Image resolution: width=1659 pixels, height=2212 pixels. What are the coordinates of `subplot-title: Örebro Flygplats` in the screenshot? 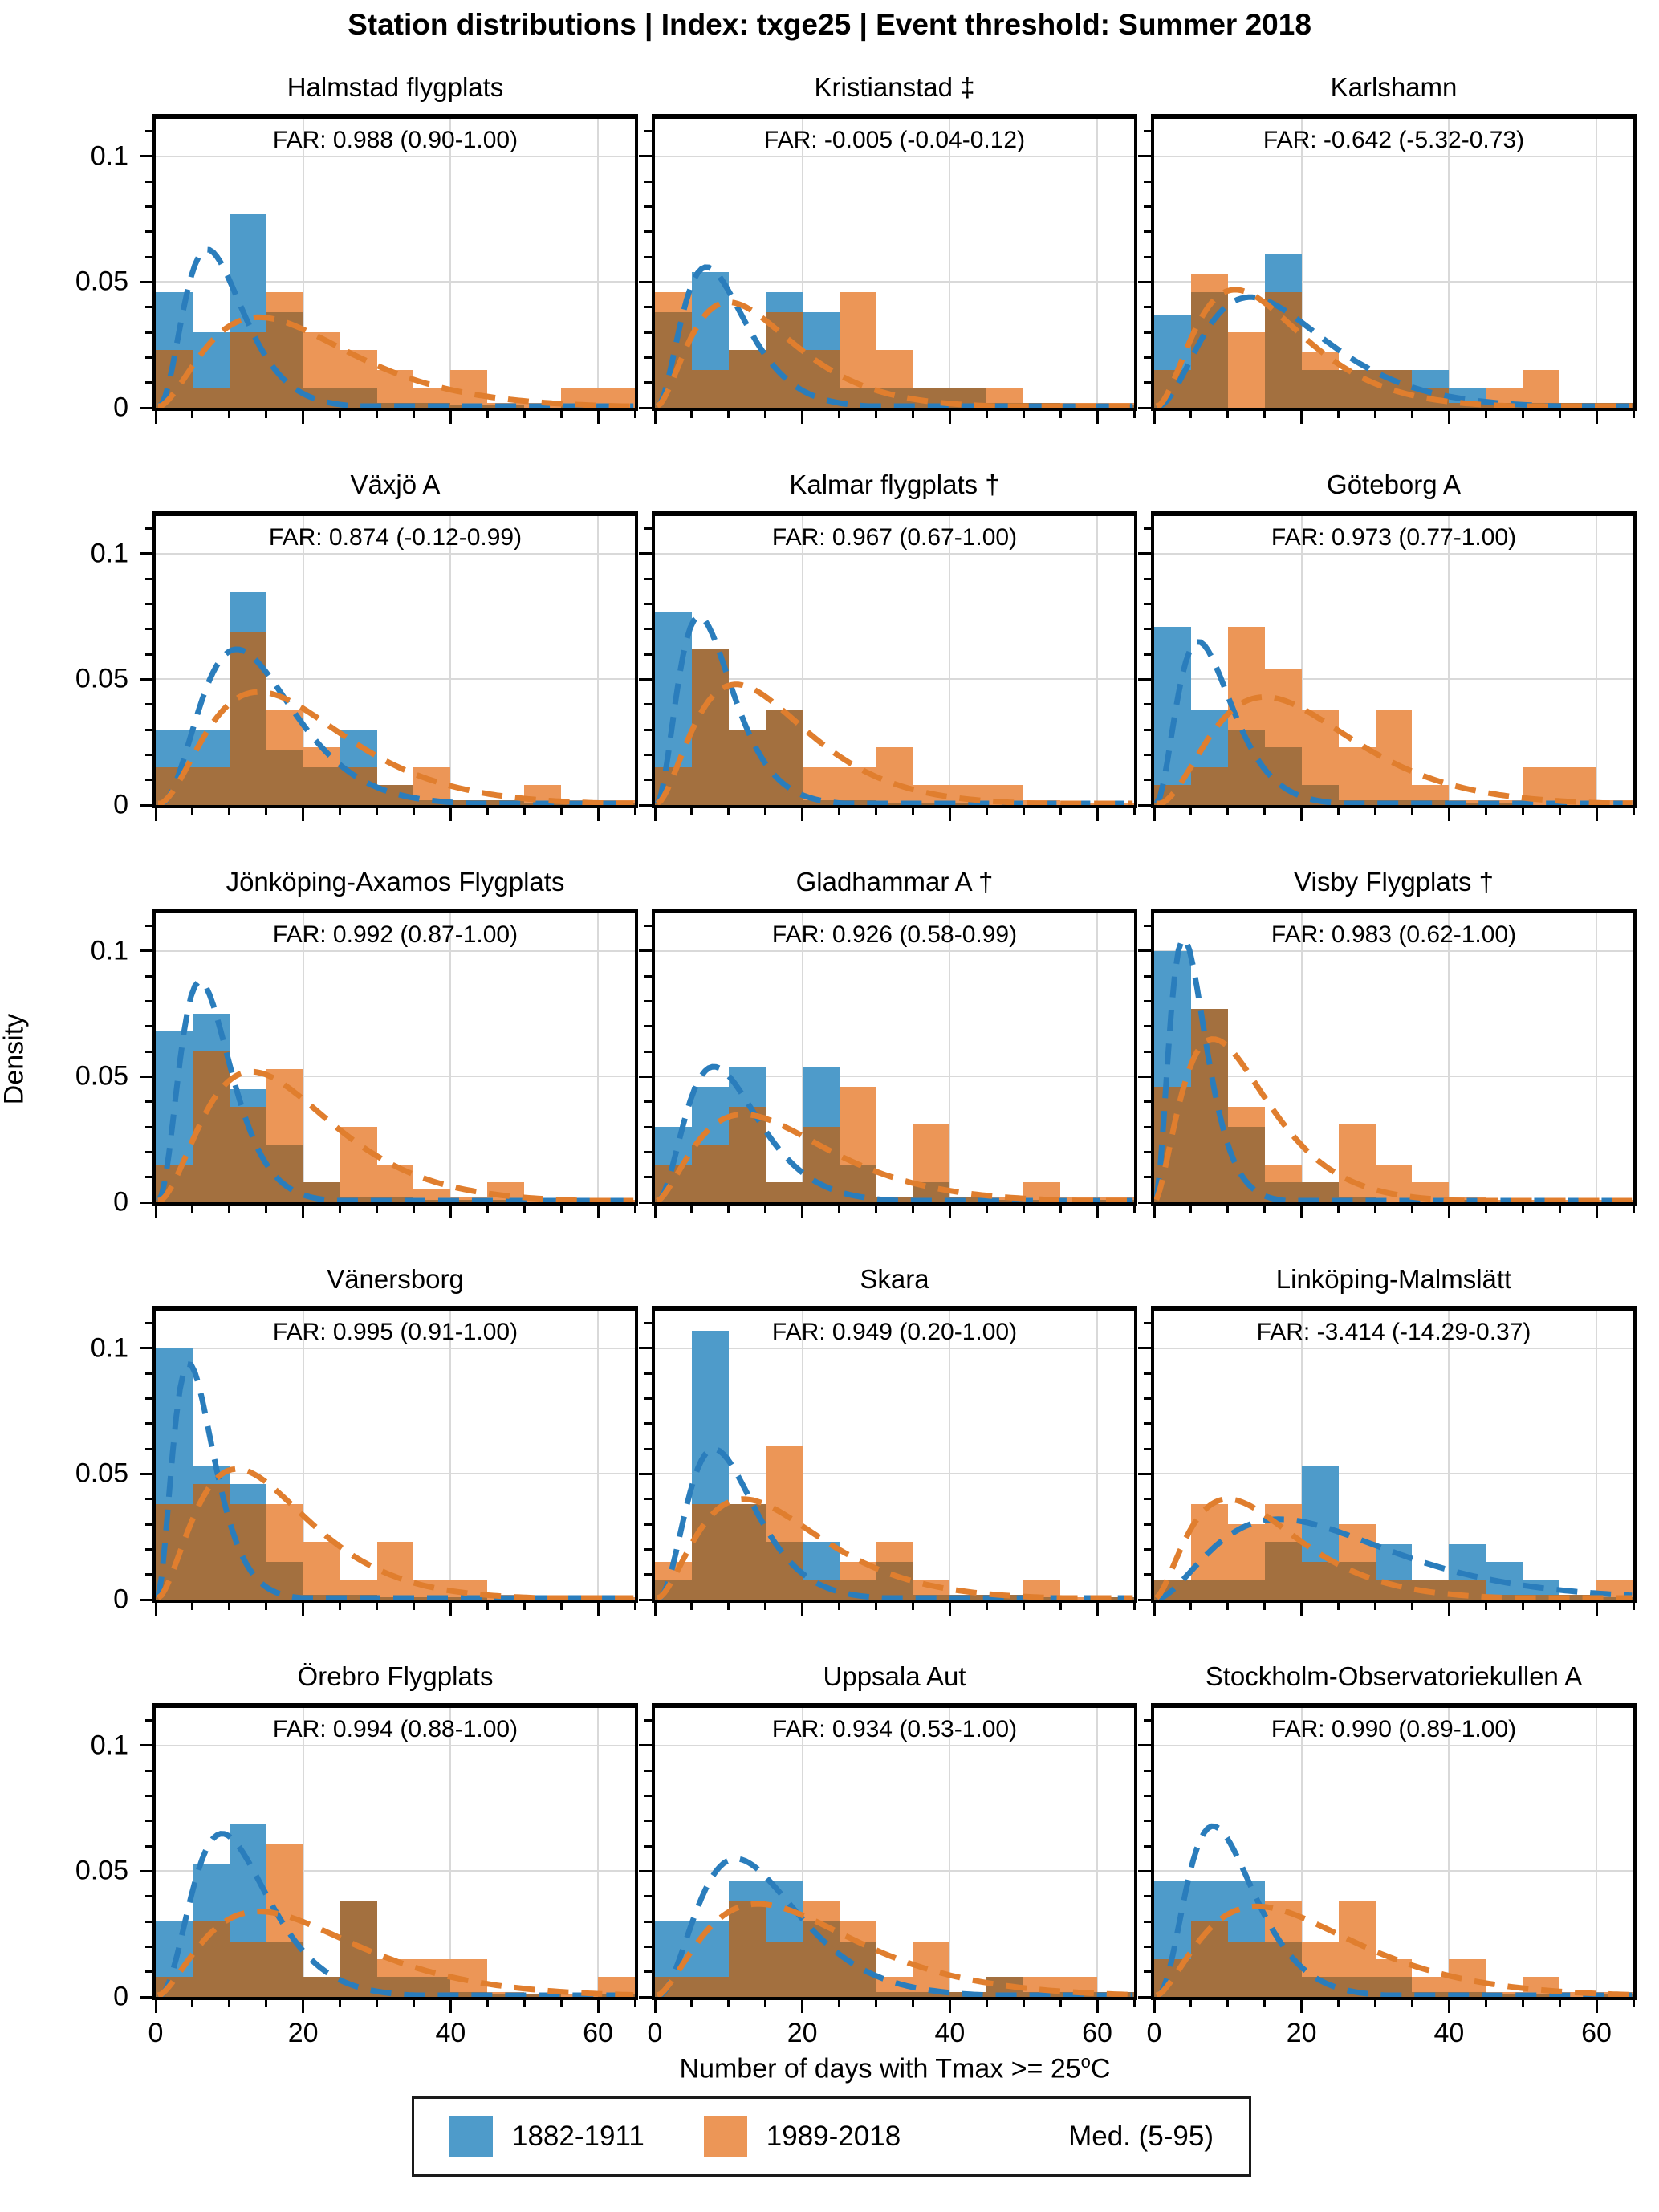 It's located at (396, 1676).